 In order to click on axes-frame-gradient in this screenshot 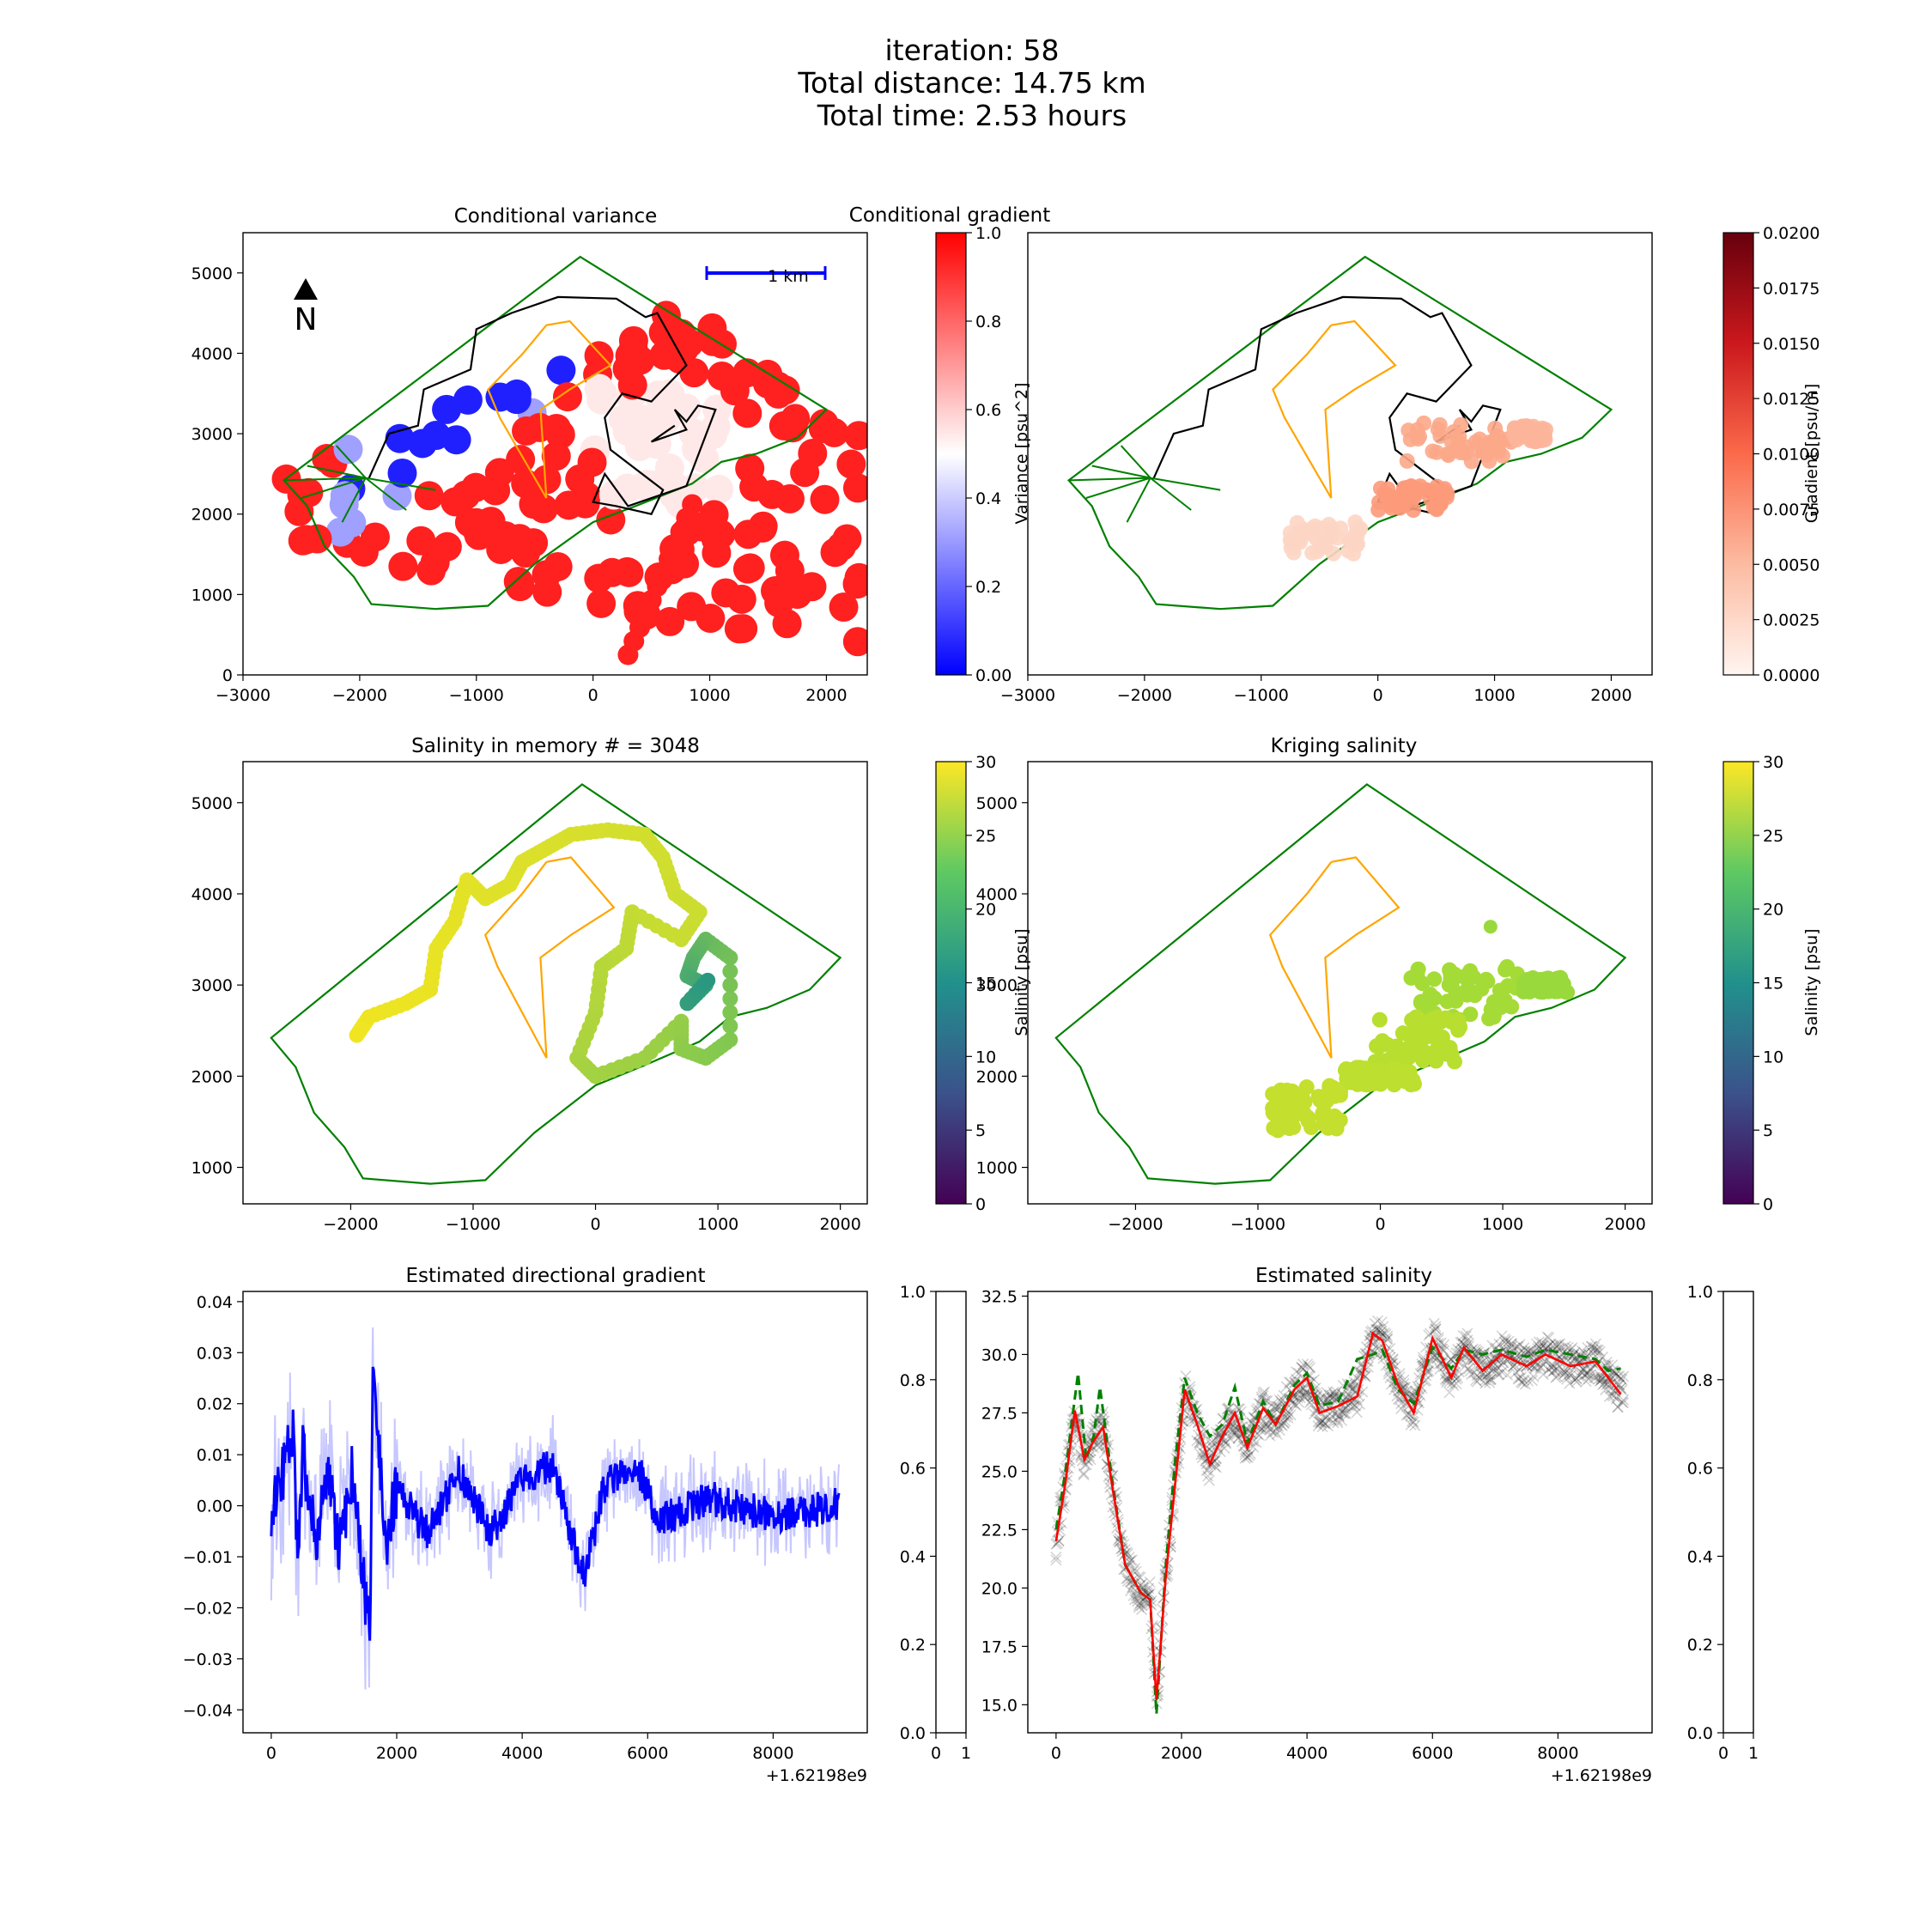, I will do `click(1340, 454)`.